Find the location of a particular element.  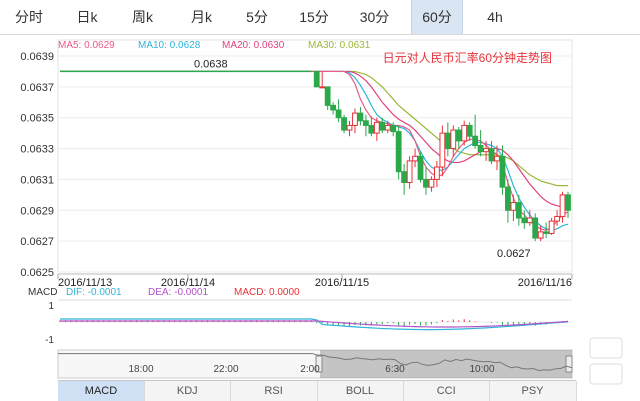

navigator-handle-left is located at coordinates (319, 364).